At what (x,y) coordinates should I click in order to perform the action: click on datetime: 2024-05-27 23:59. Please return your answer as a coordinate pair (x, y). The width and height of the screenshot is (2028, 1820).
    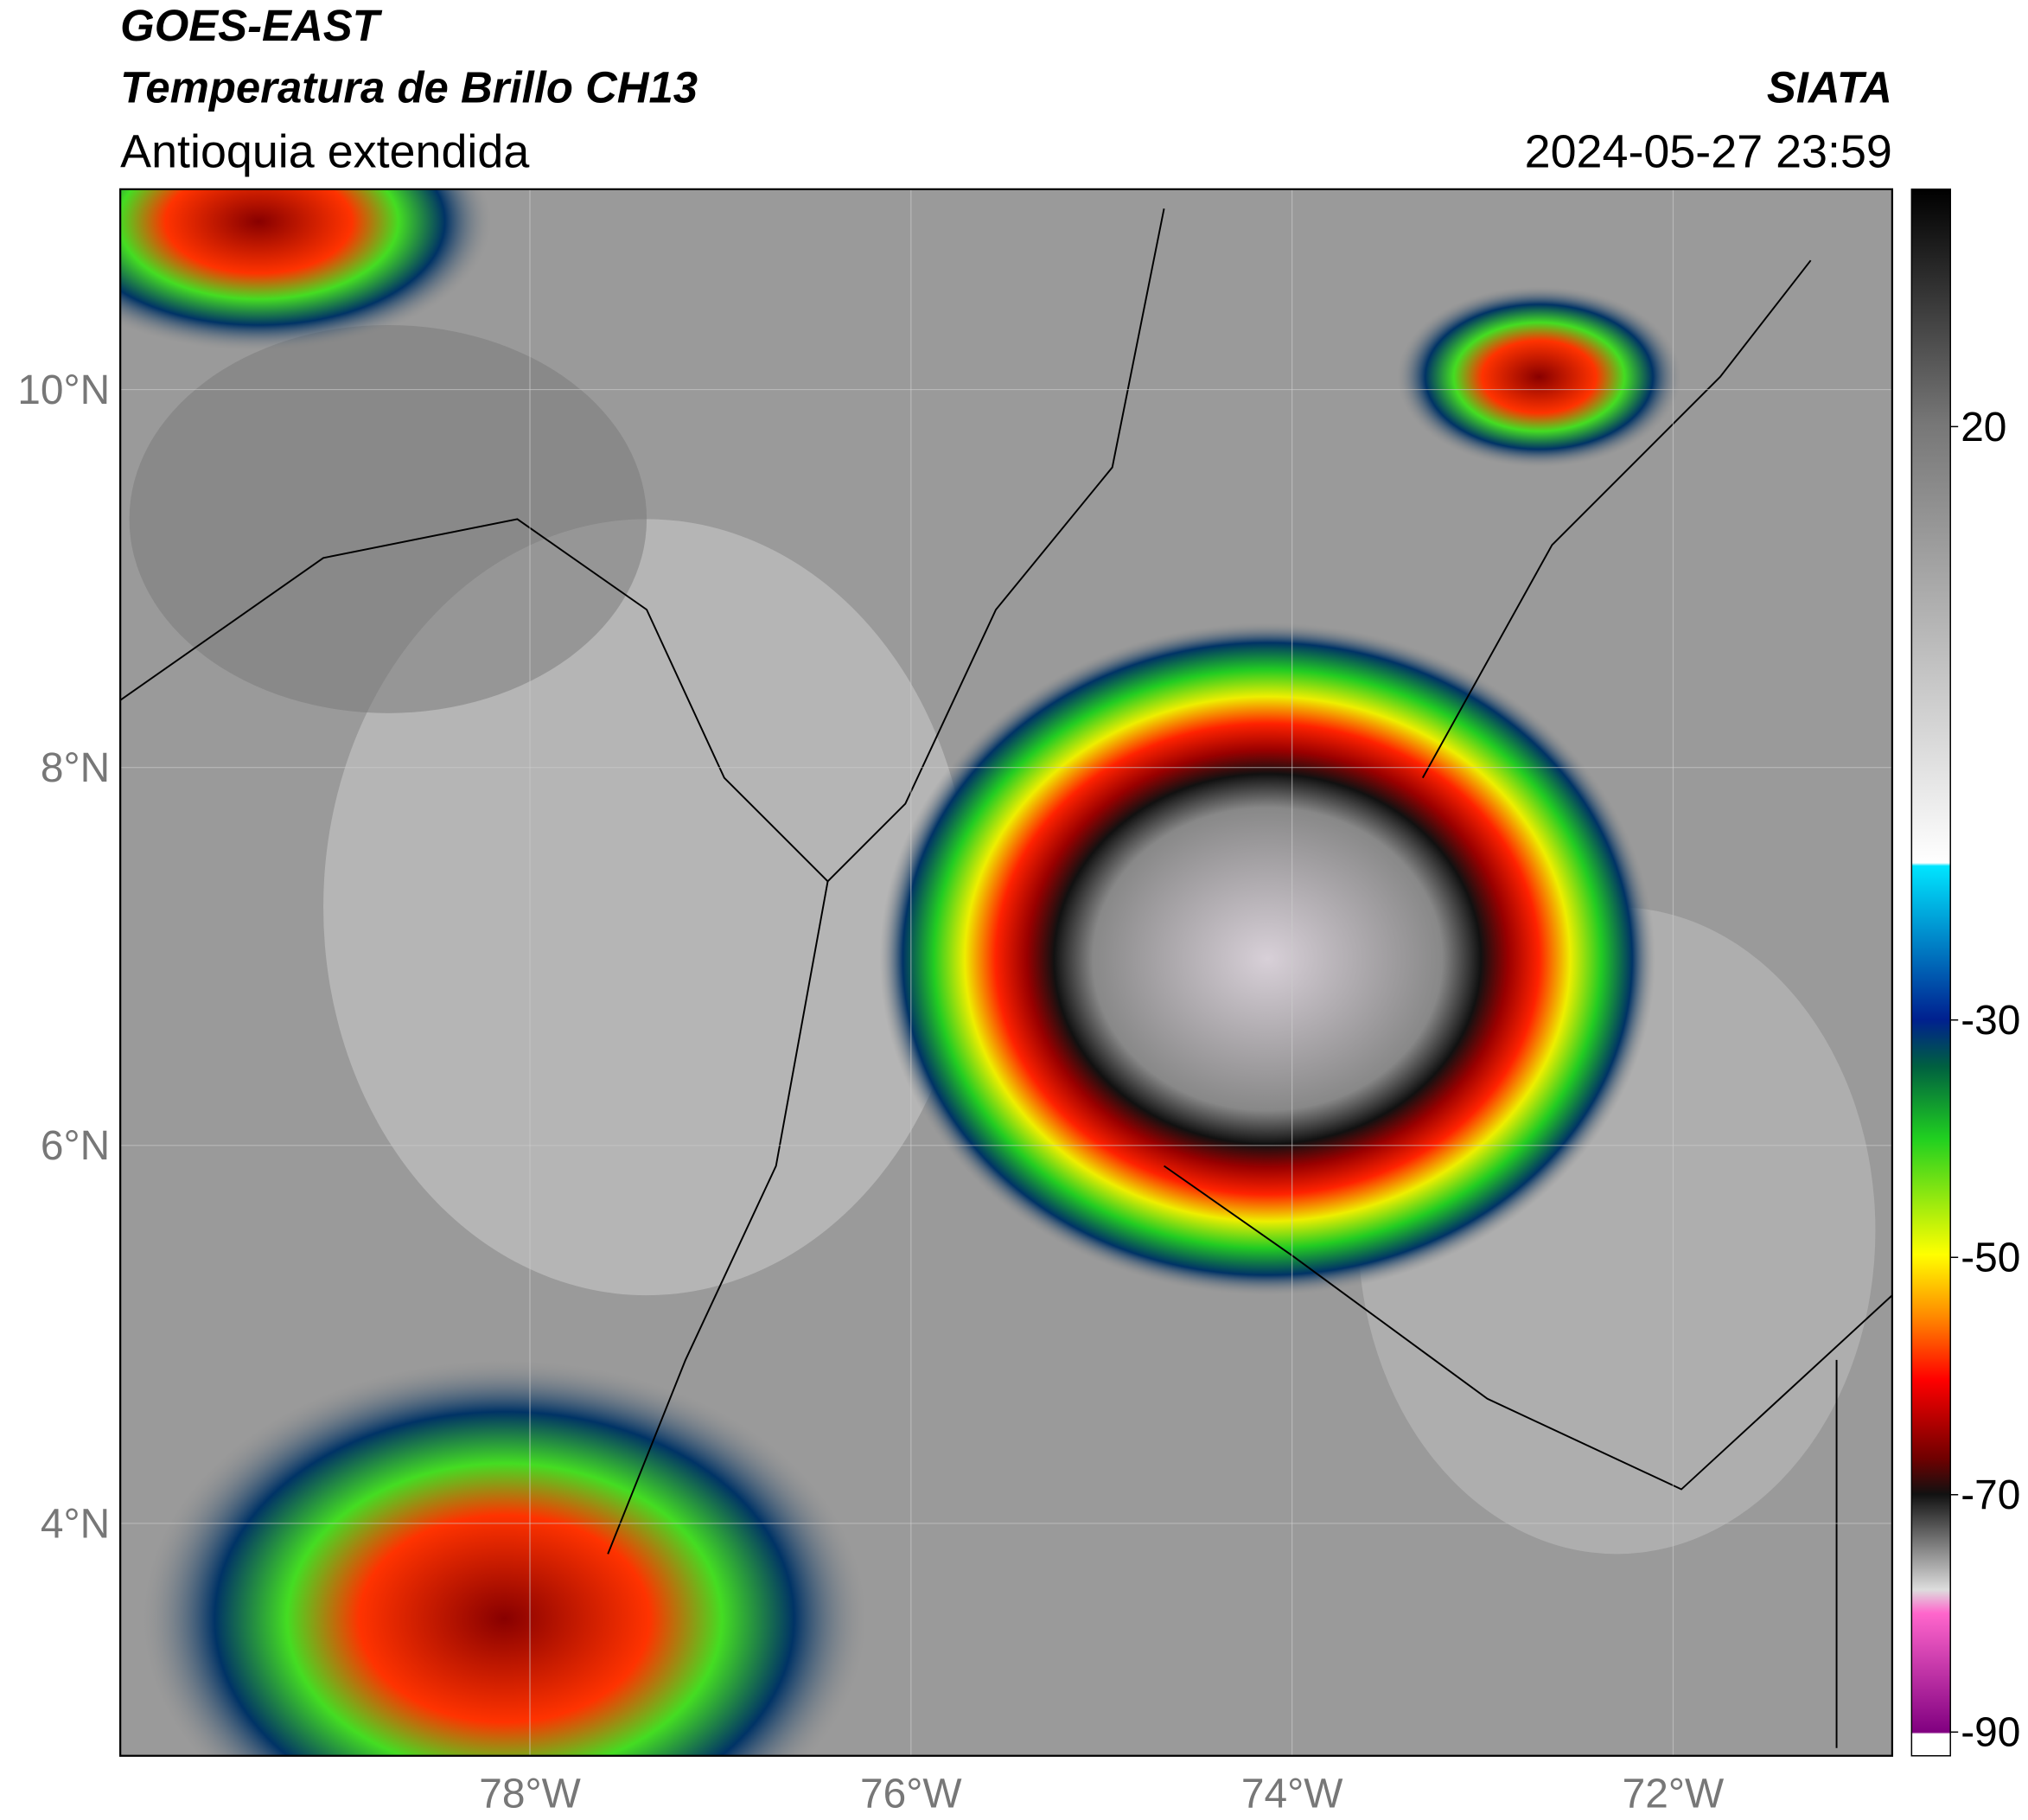
    Looking at the image, I should click on (1708, 151).